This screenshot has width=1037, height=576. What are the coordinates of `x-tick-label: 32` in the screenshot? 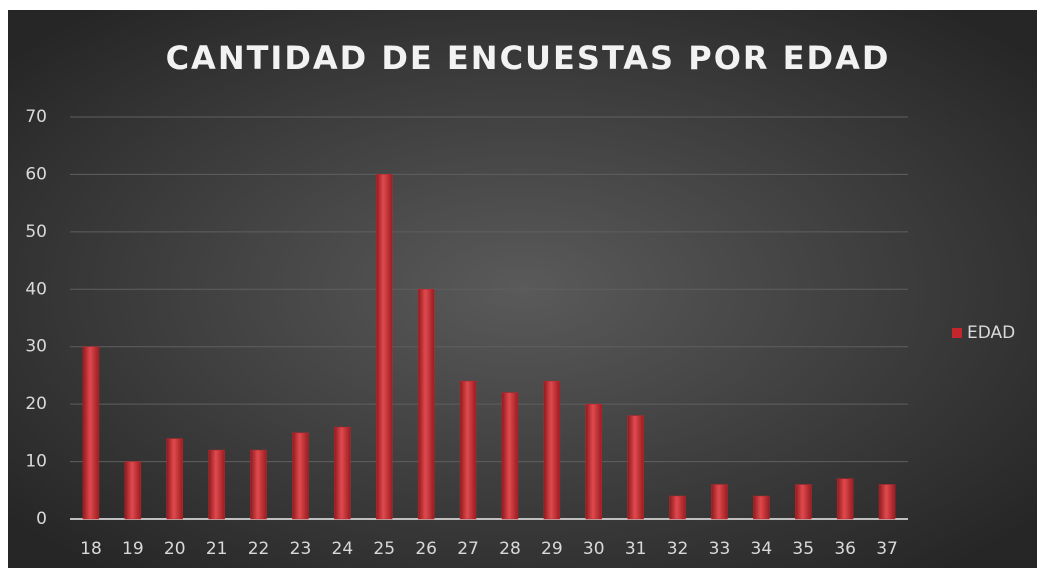 It's located at (678, 549).